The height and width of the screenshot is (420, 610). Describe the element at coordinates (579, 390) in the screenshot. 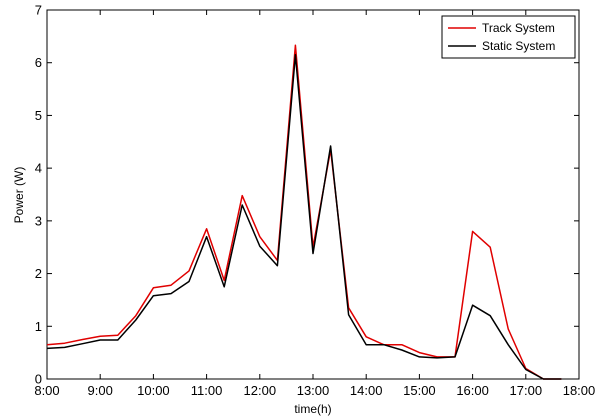

I see `x-tick-label: 18:00` at that location.